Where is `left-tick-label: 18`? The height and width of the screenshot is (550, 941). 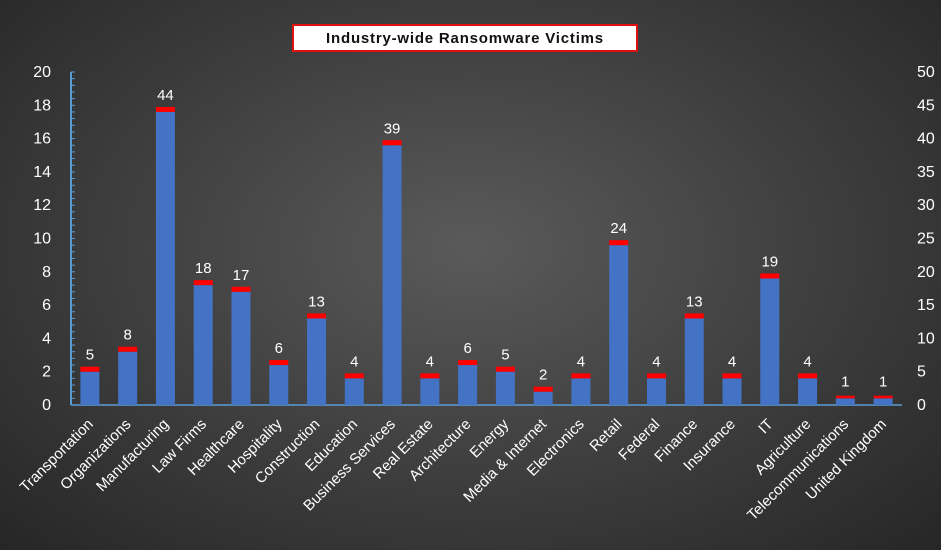
left-tick-label: 18 is located at coordinates (42, 105).